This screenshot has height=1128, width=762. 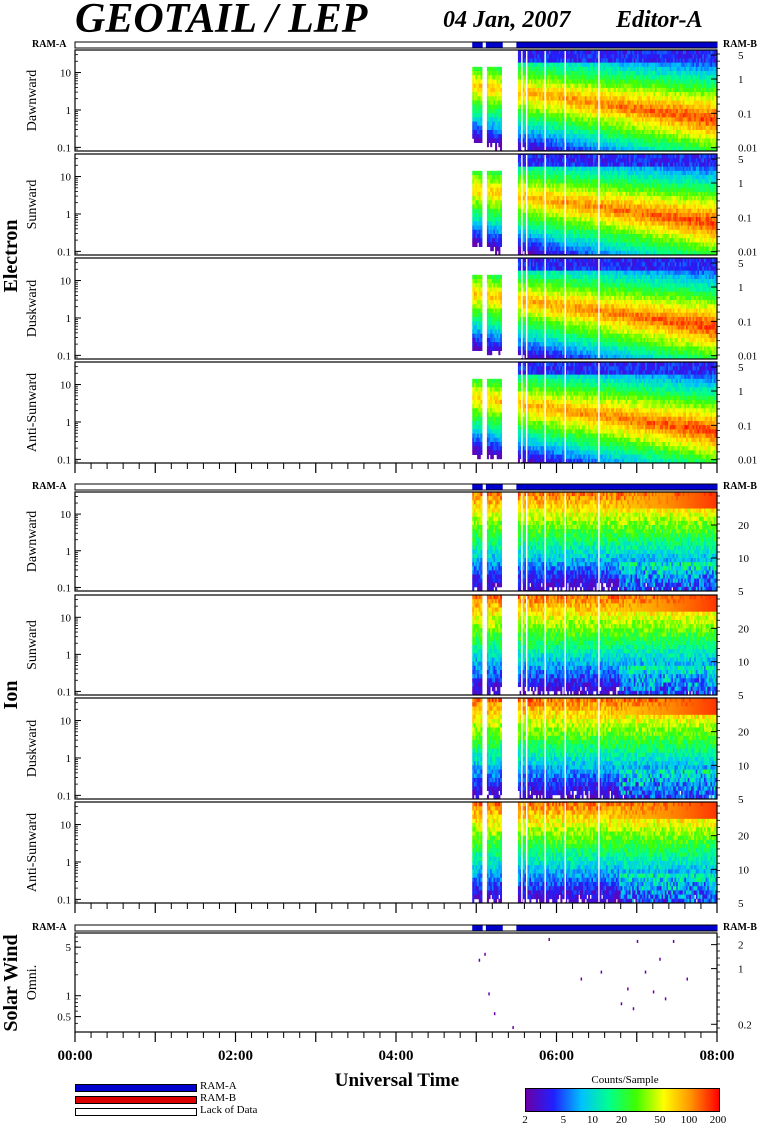 What do you see at coordinates (64, 148) in the screenshot?
I see `left-tick-label: 0.1` at bounding box center [64, 148].